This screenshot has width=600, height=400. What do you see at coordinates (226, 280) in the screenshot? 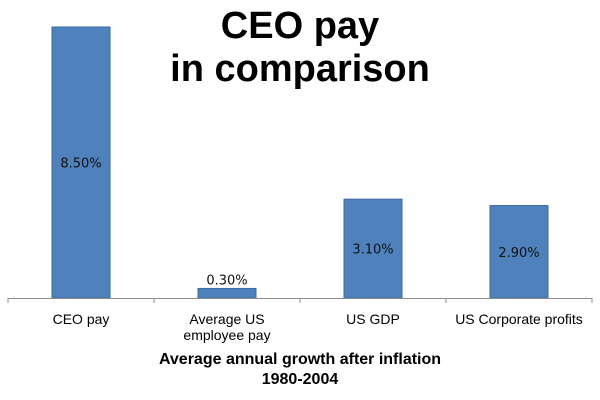
I see `data-label-2: 0.30%` at bounding box center [226, 280].